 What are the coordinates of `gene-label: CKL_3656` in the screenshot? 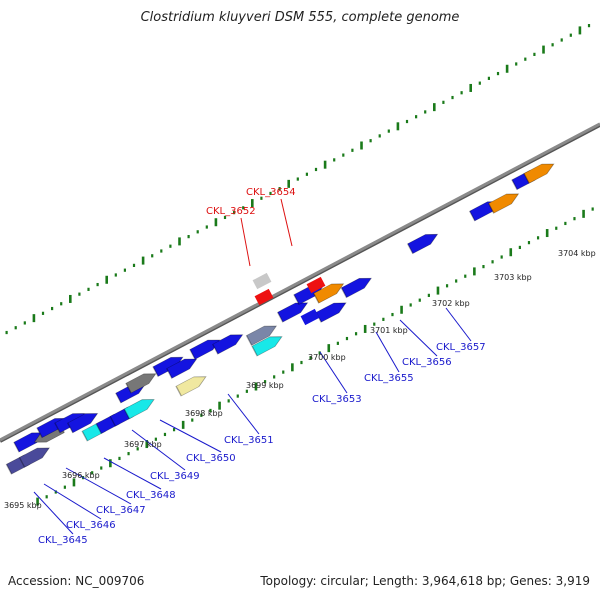 It's located at (427, 362).